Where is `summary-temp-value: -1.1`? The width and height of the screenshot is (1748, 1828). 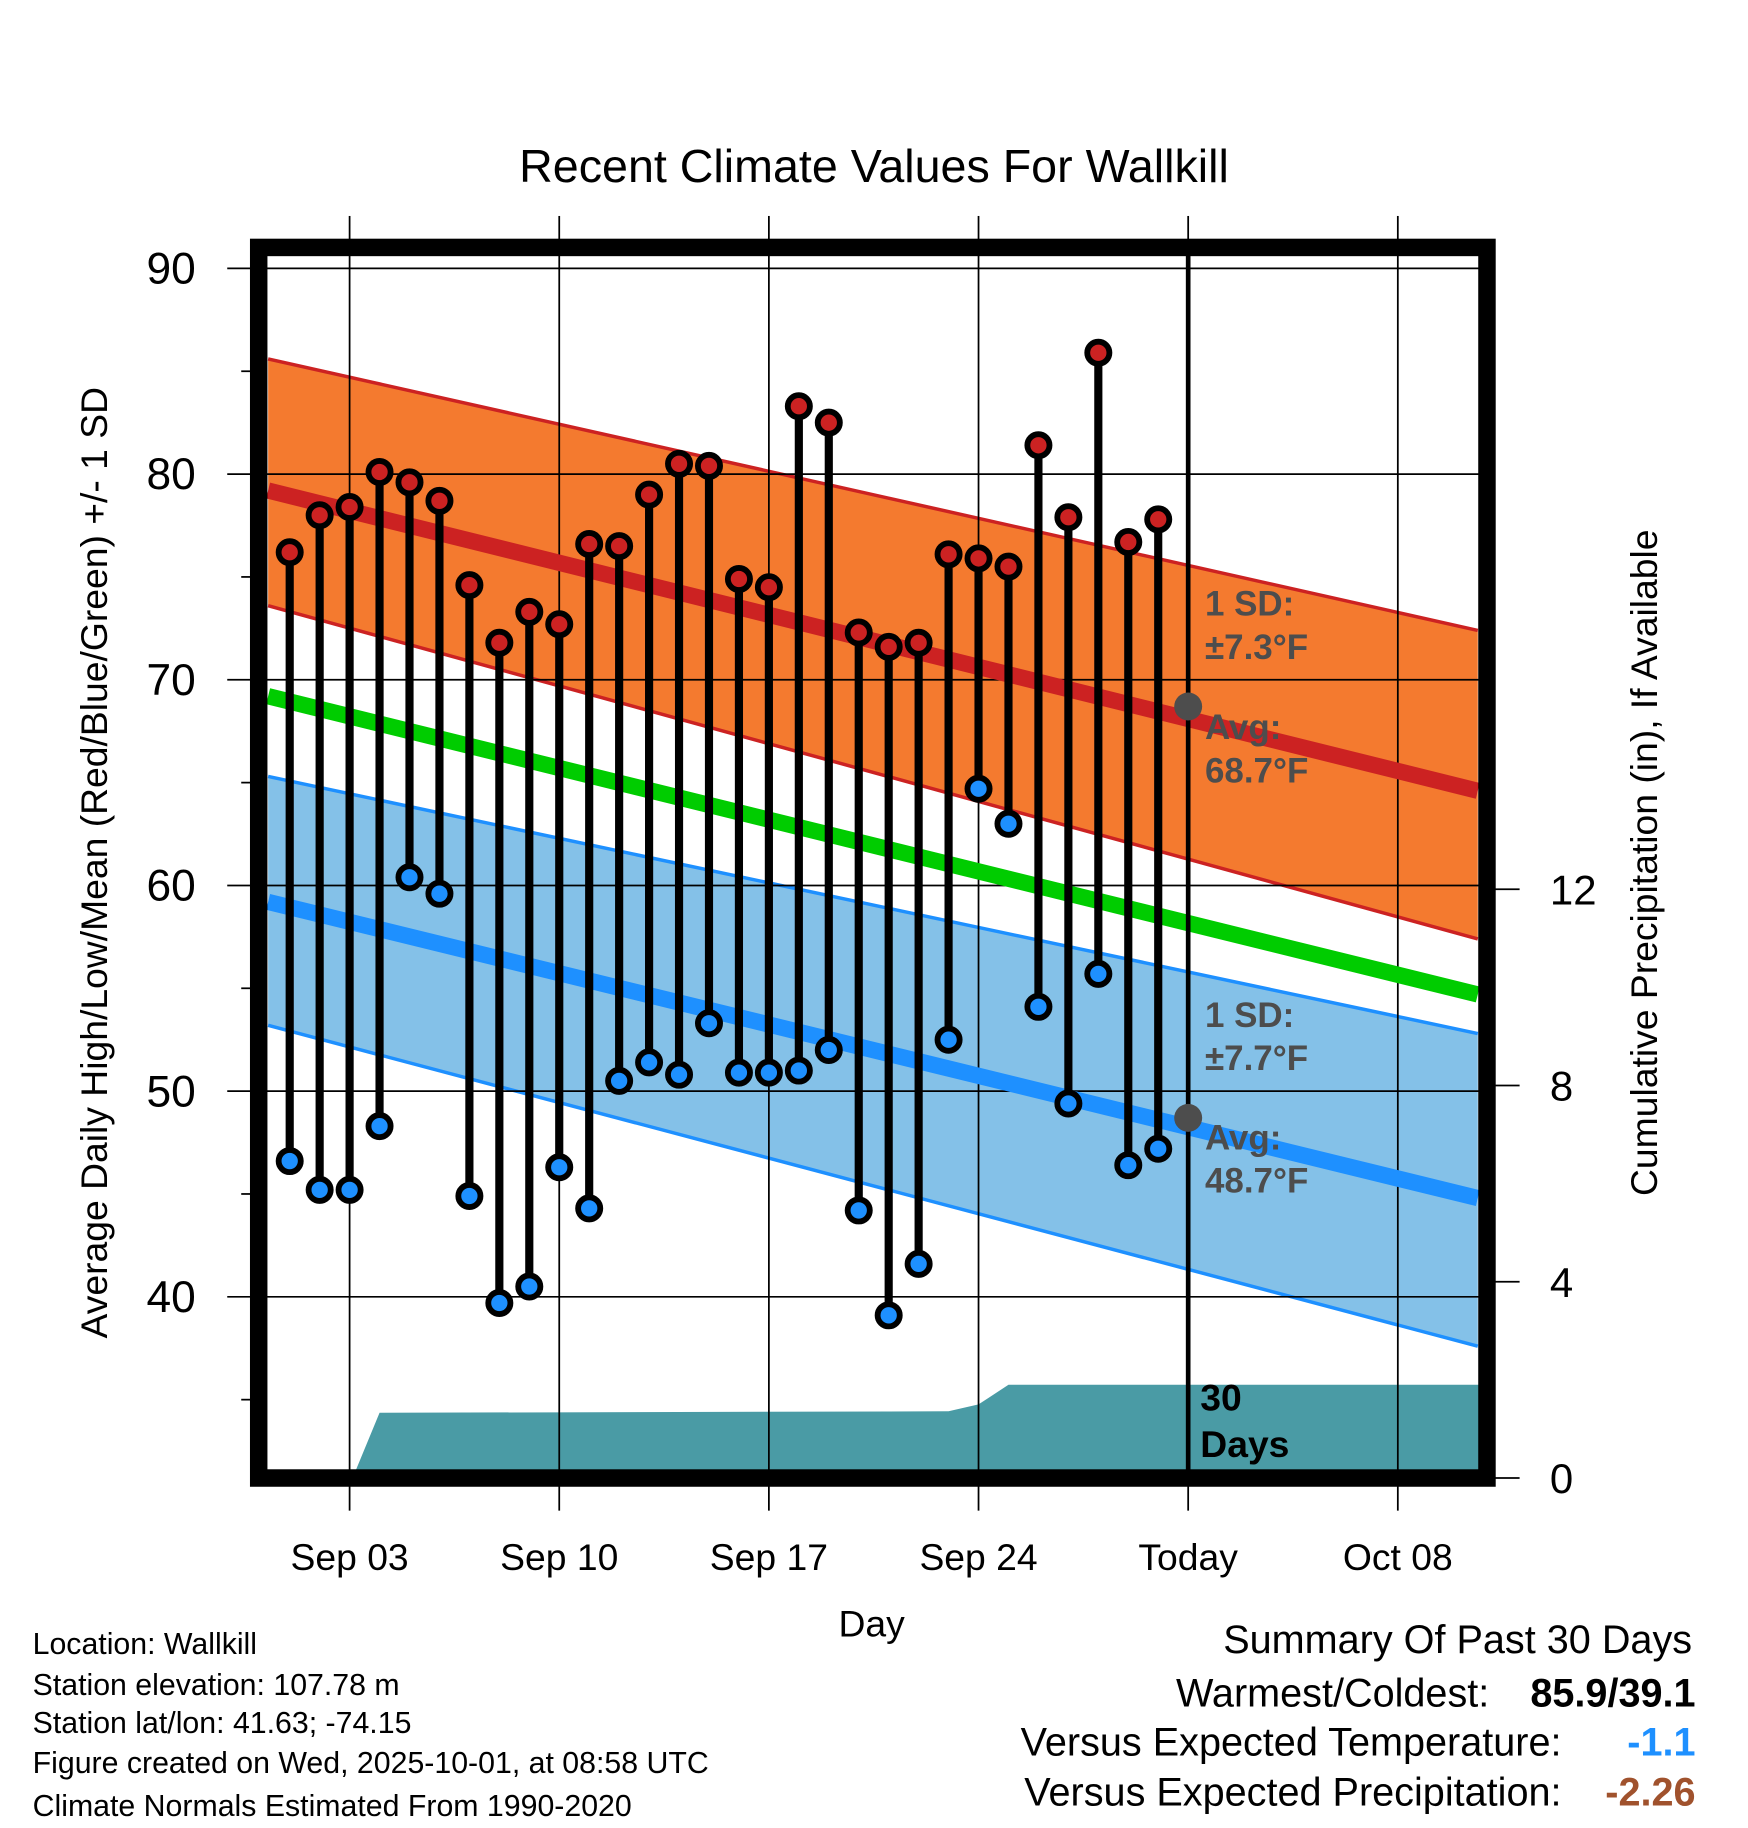 summary-temp-value: -1.1 is located at coordinates (1661, 1742).